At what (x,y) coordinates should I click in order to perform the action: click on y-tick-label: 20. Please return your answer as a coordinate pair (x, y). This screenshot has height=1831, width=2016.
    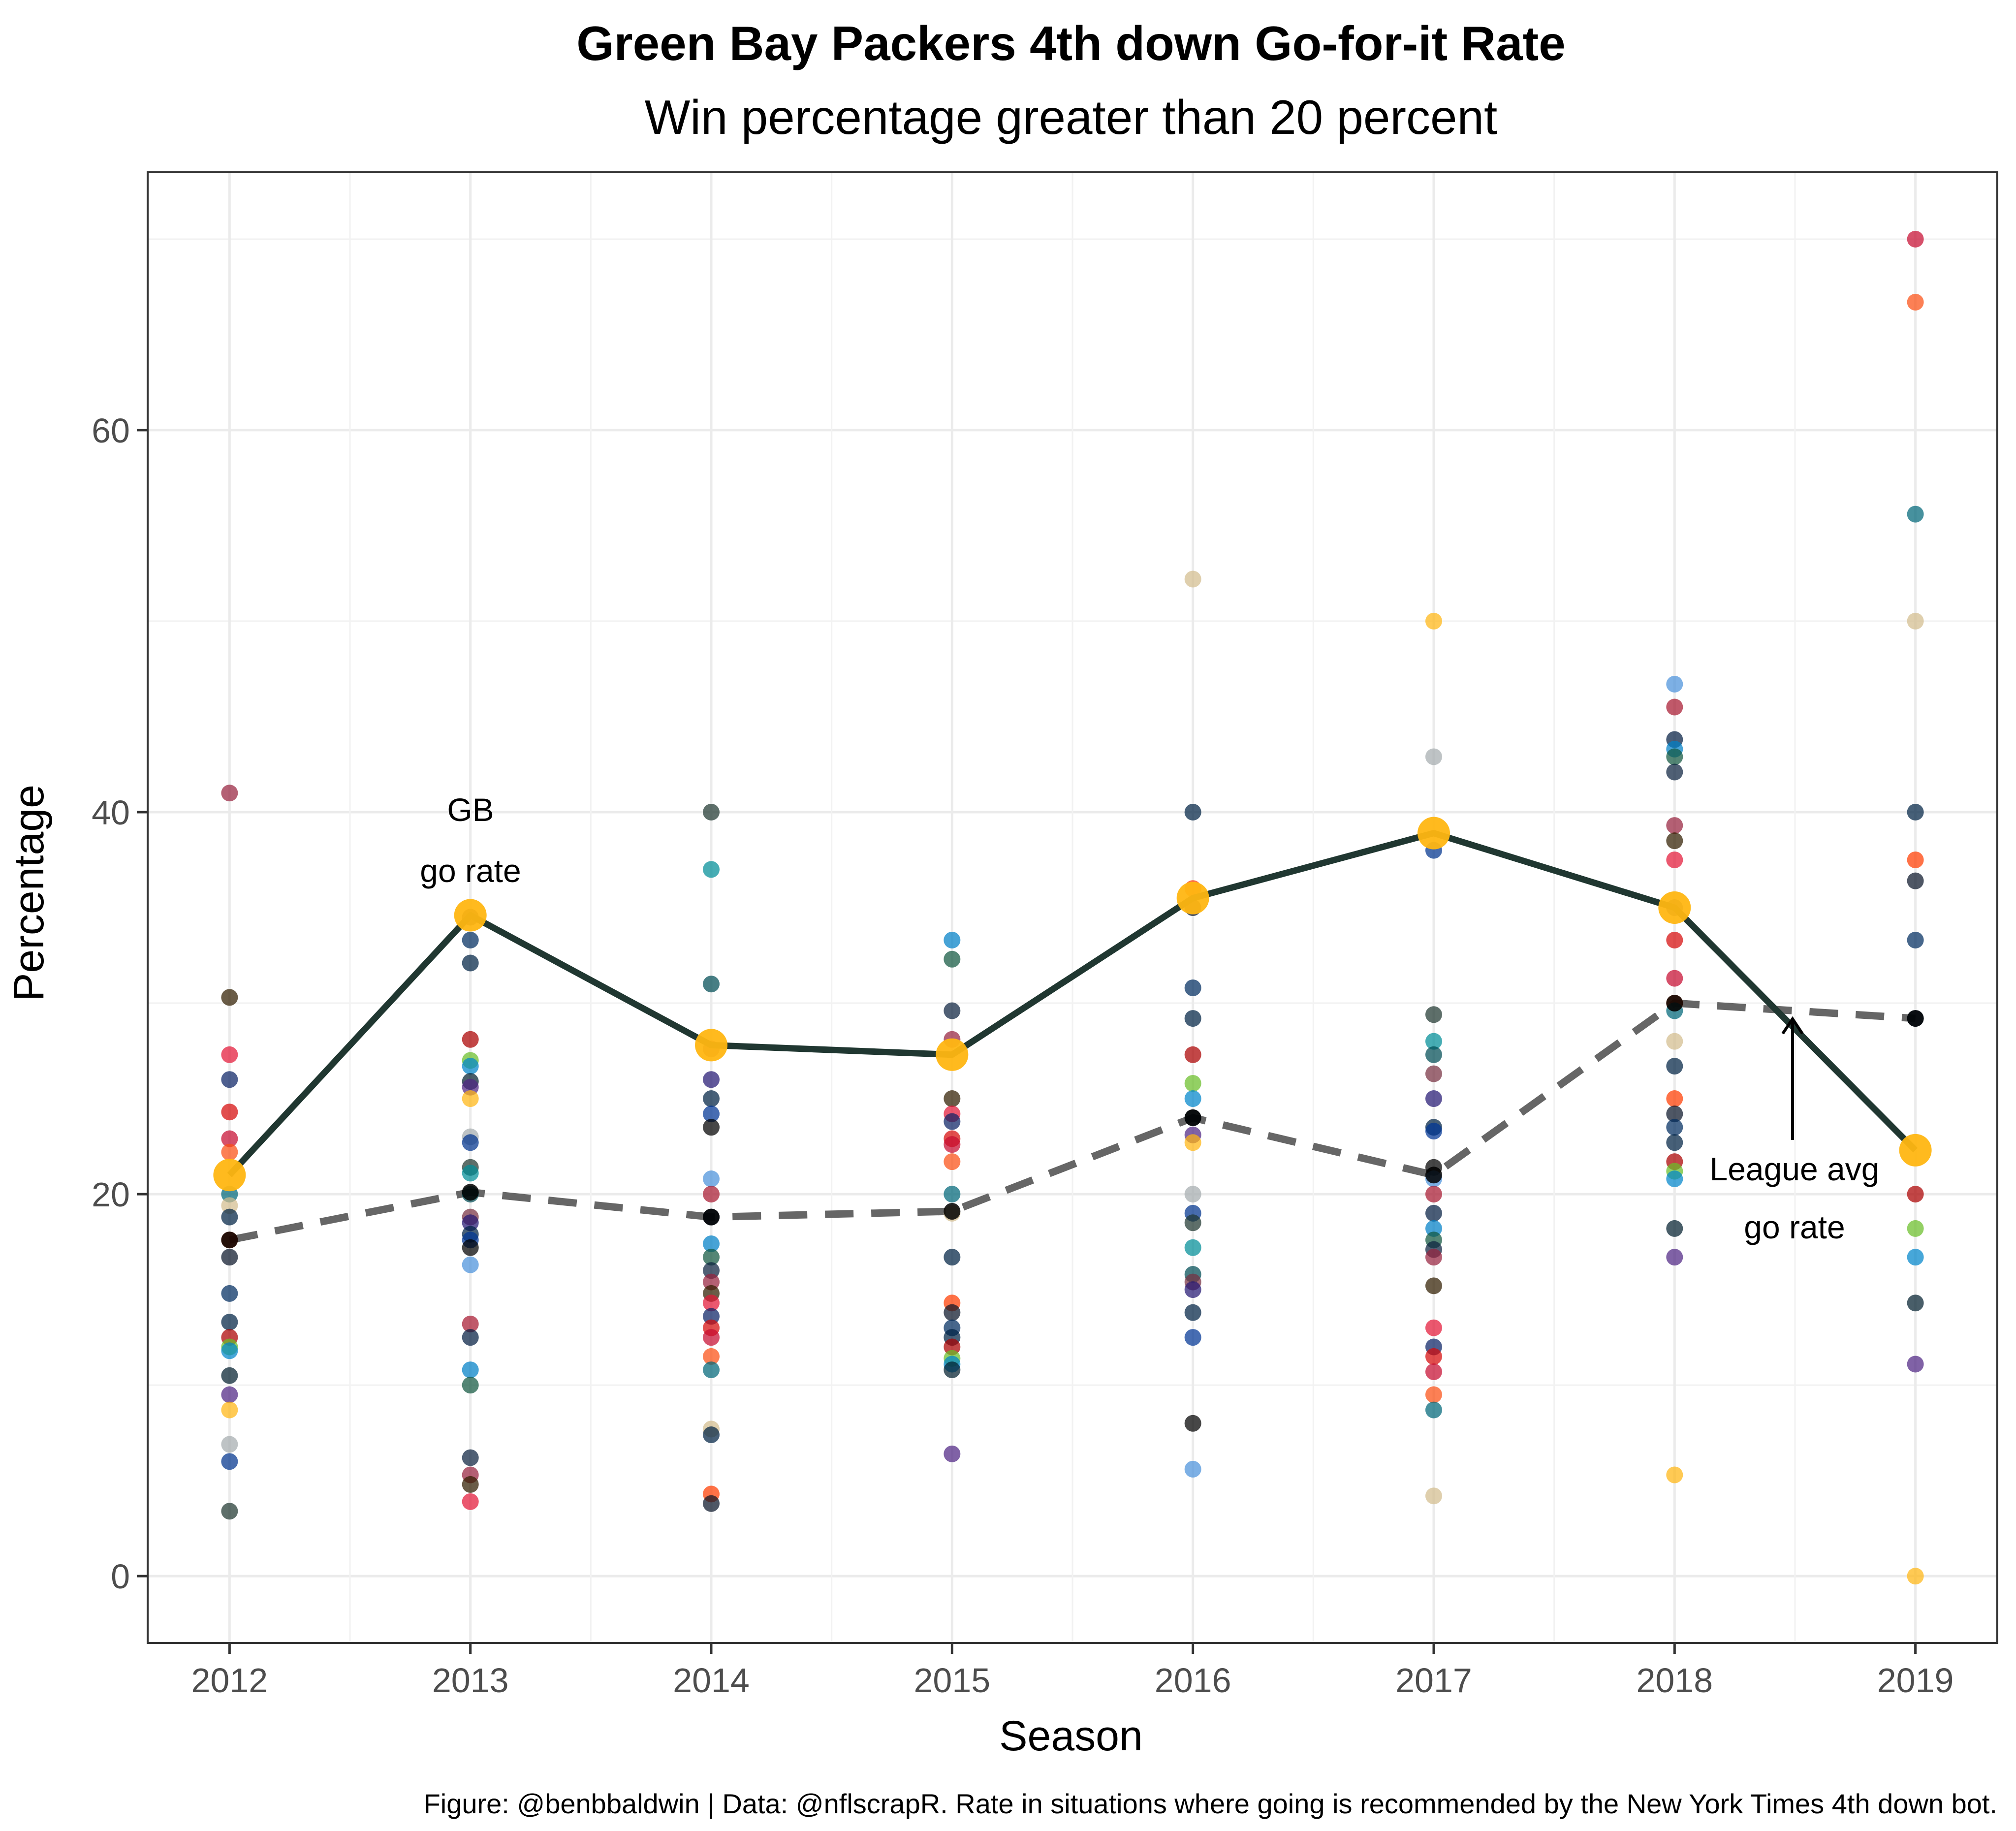
    Looking at the image, I should click on (111, 1194).